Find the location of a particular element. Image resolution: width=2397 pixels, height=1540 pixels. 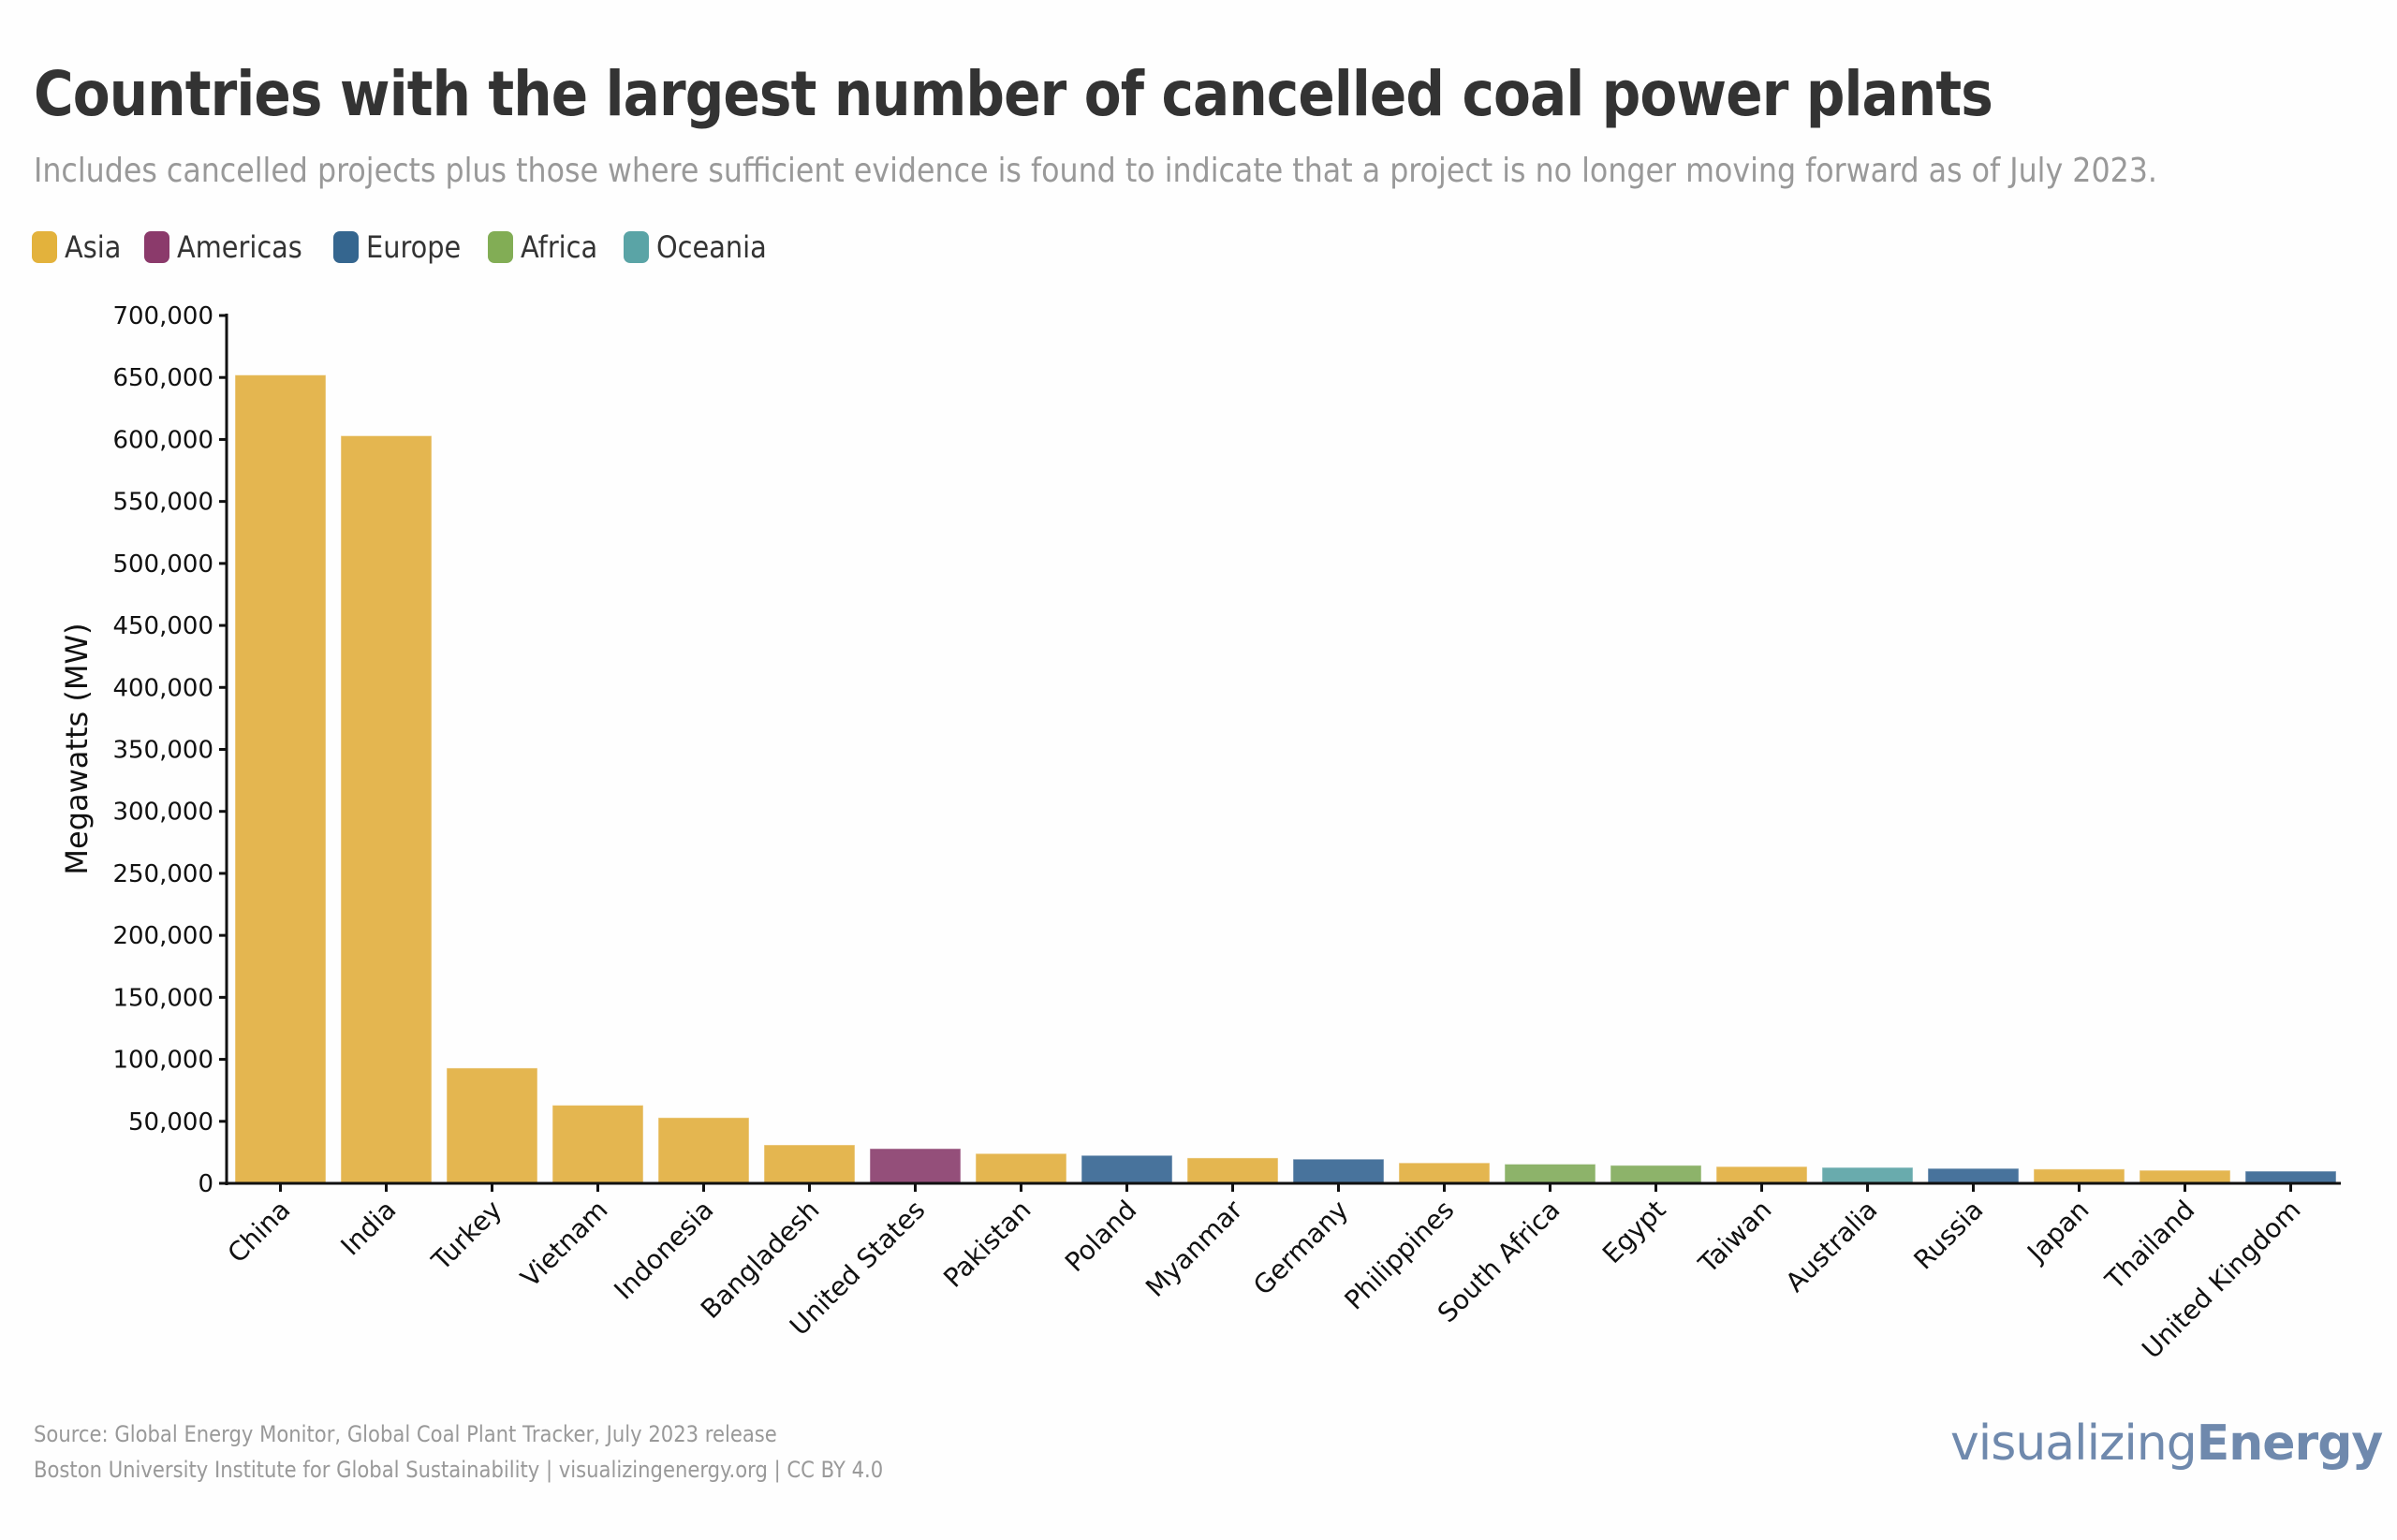

legend: Asia Americas Europe Africa Oceania is located at coordinates (413, 247).